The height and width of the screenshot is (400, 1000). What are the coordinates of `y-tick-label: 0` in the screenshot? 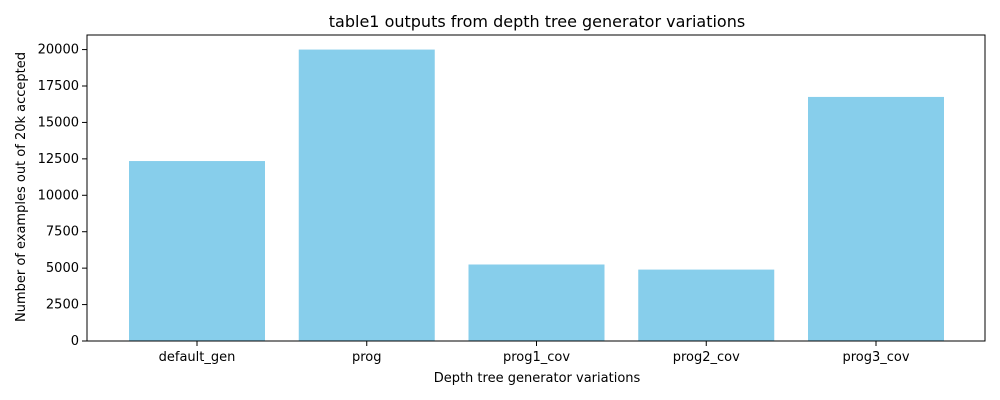 It's located at (75, 341).